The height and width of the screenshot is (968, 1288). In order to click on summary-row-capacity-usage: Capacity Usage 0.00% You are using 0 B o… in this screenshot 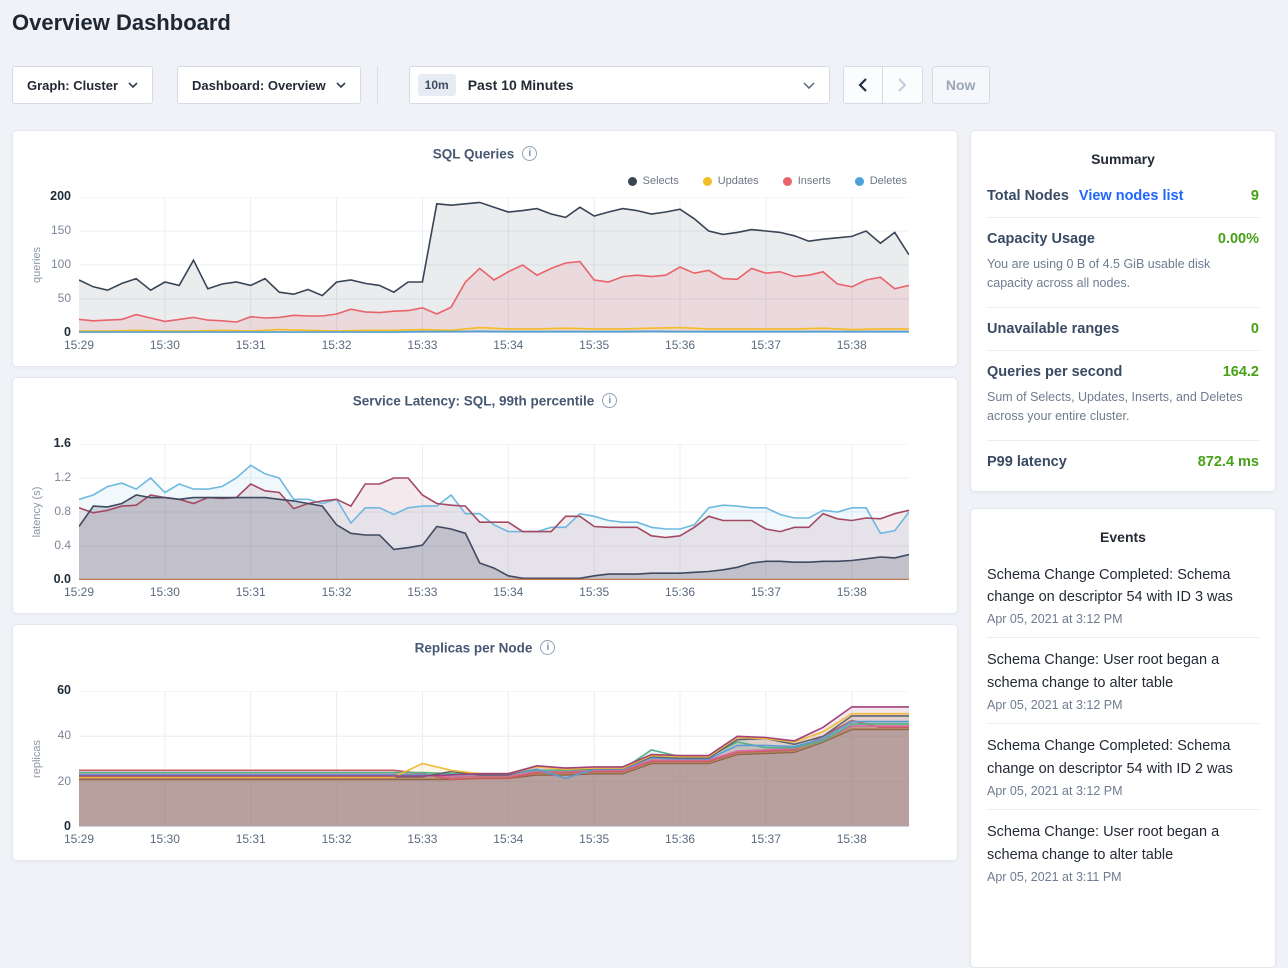, I will do `click(1123, 263)`.